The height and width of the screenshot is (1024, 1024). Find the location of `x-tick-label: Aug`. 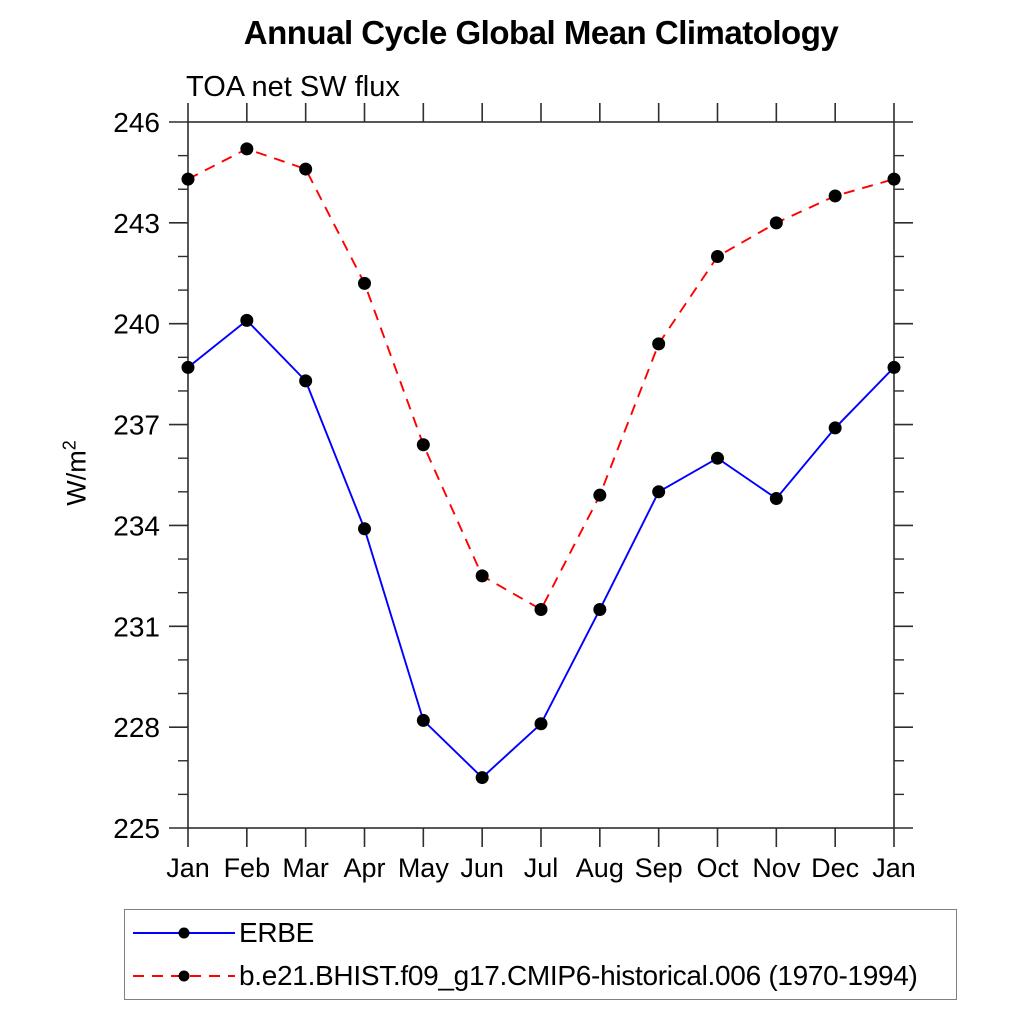

x-tick-label: Aug is located at coordinates (600, 868).